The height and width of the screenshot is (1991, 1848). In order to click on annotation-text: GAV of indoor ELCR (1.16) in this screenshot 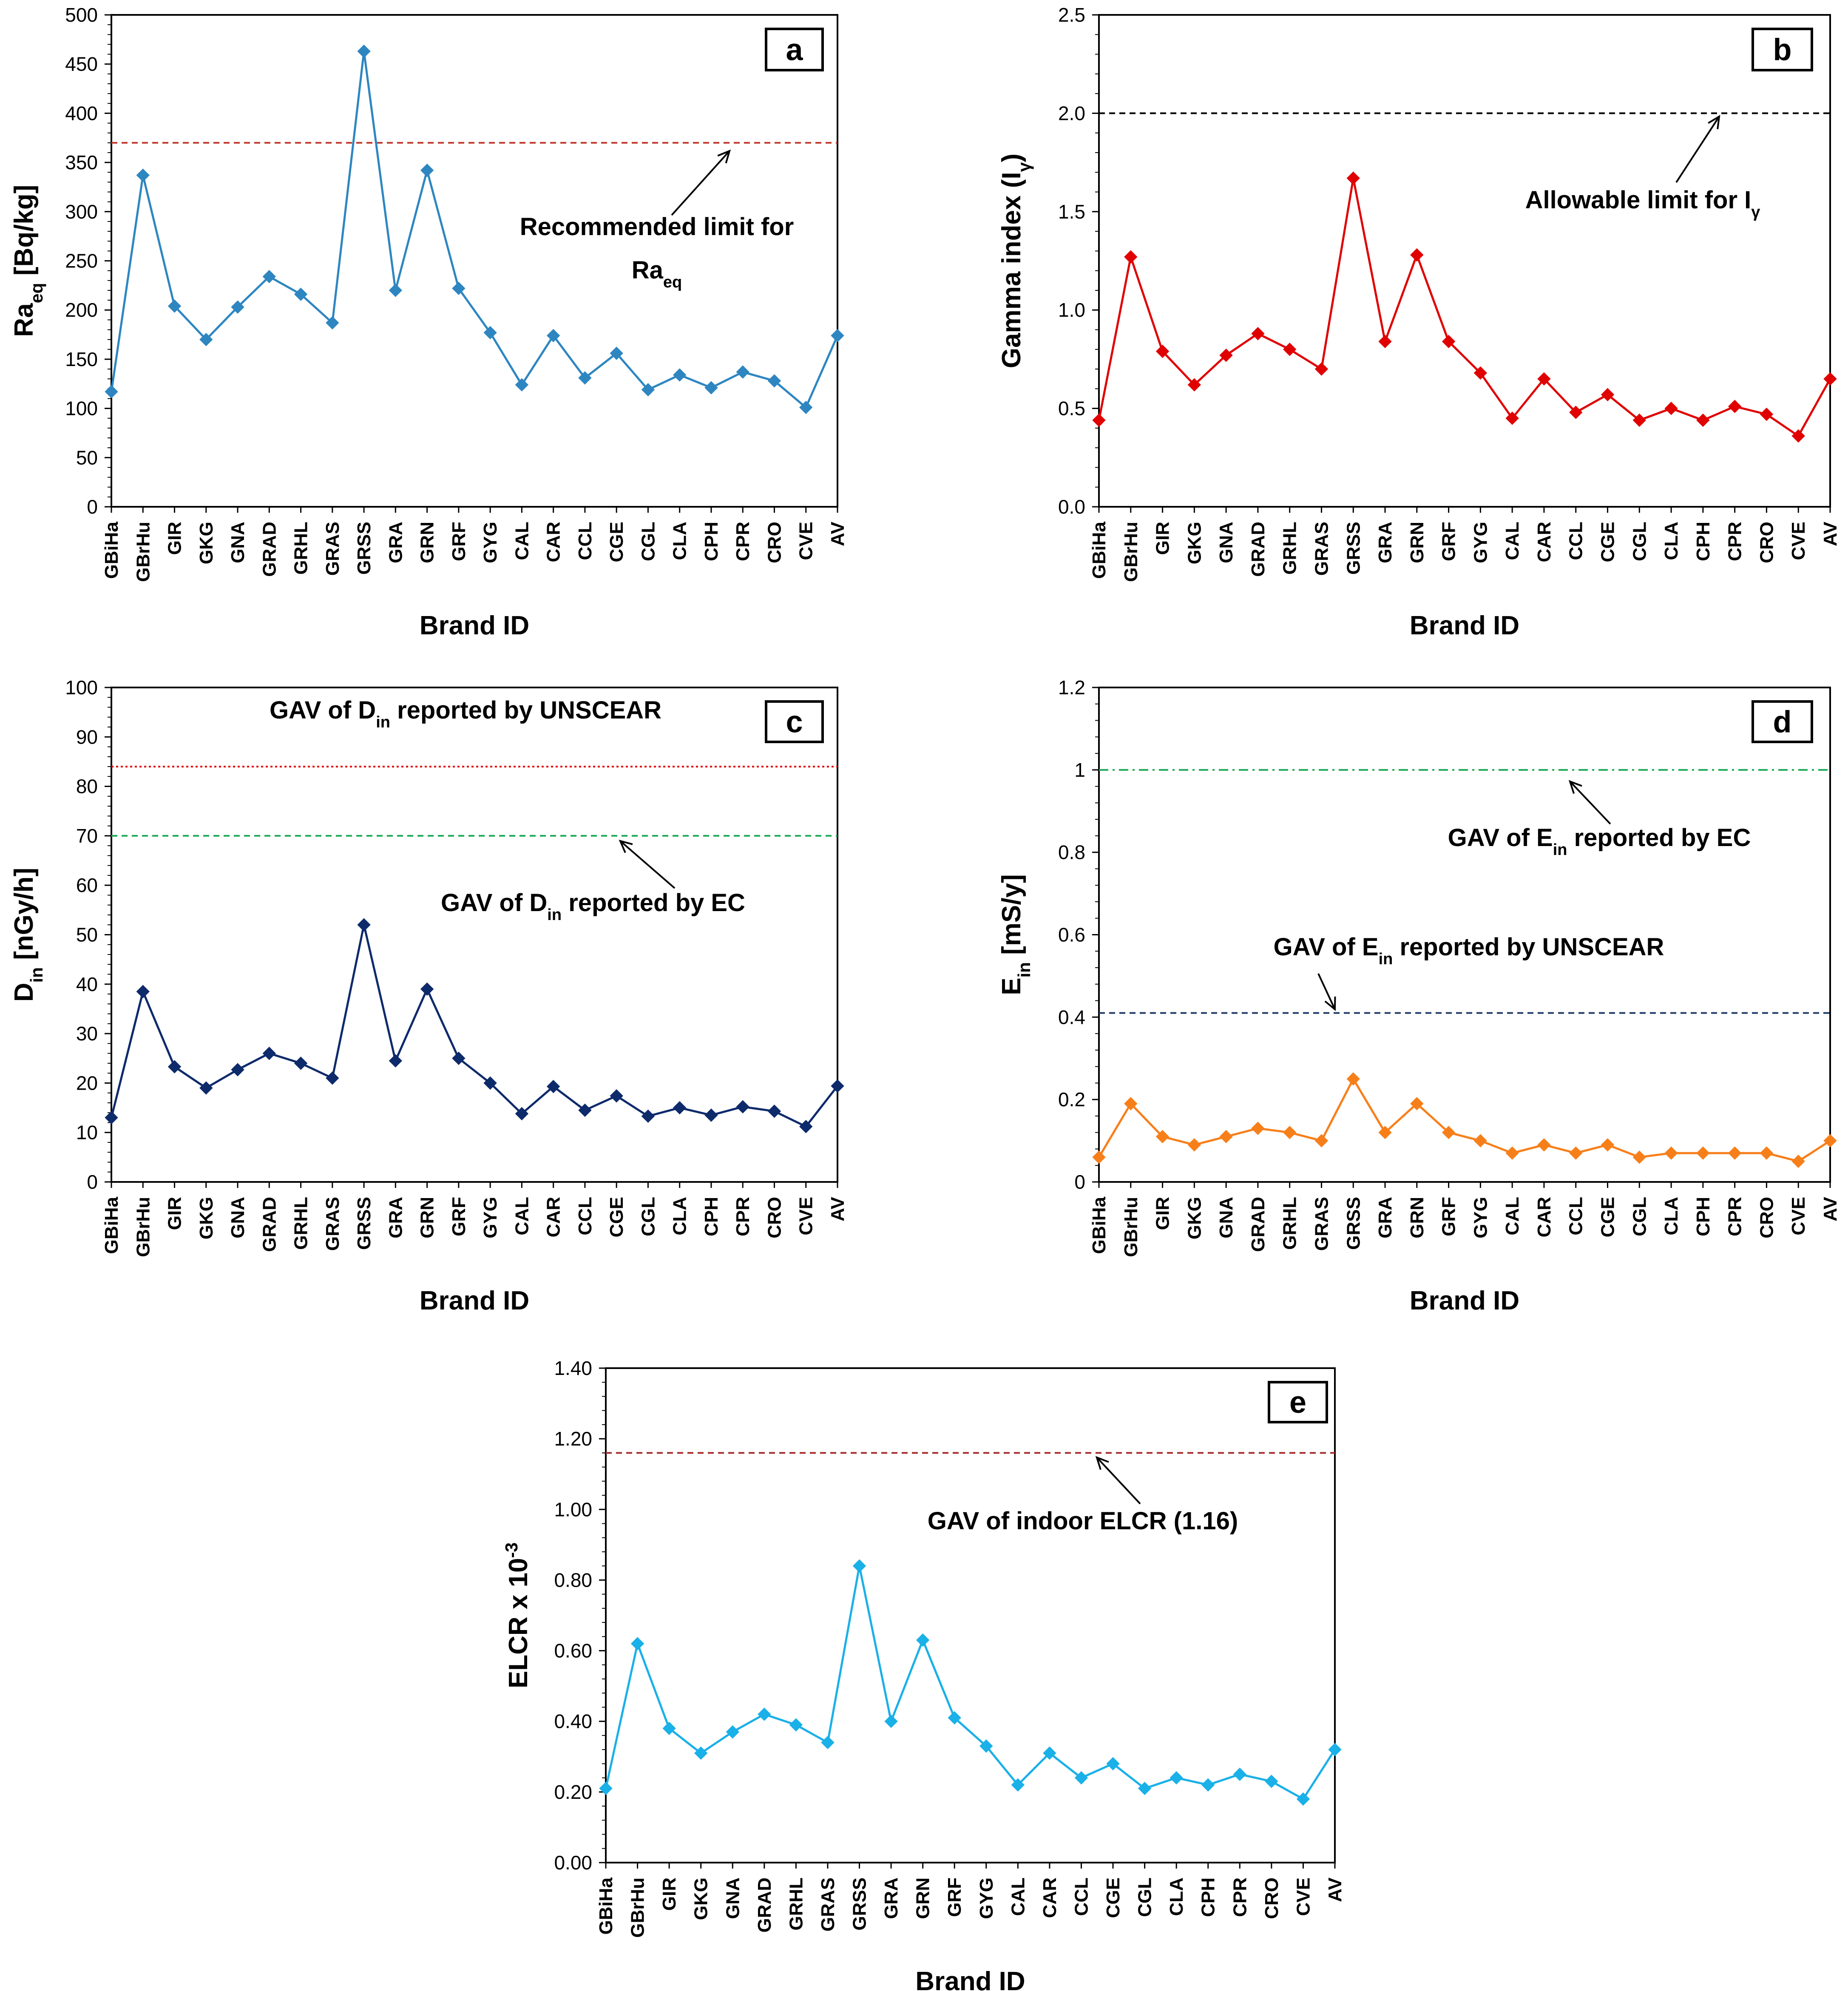, I will do `click(1083, 1521)`.